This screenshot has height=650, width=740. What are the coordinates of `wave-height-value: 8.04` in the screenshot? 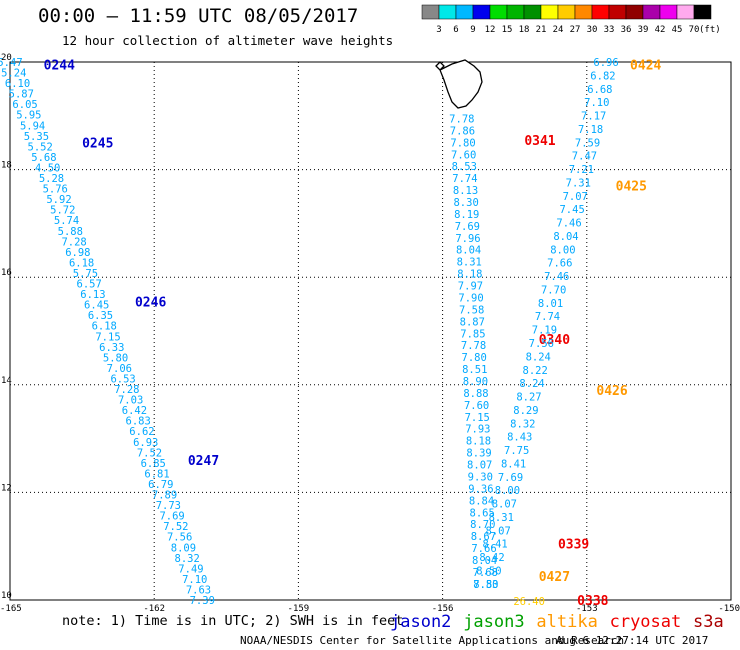 It's located at (484, 561).